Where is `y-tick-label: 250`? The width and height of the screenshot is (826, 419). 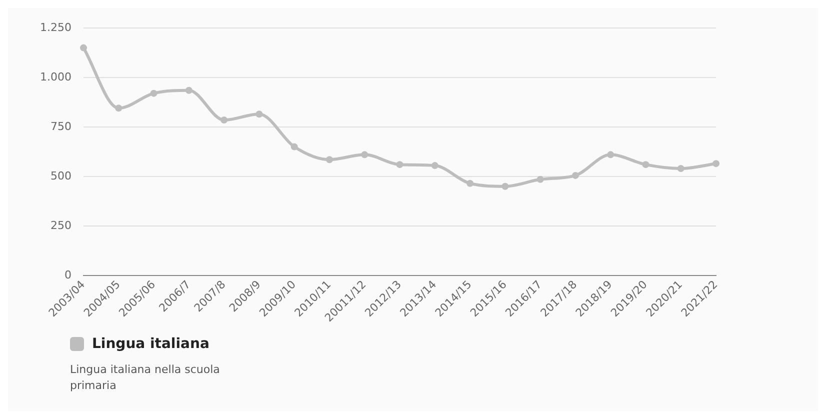 y-tick-label: 250 is located at coordinates (61, 225).